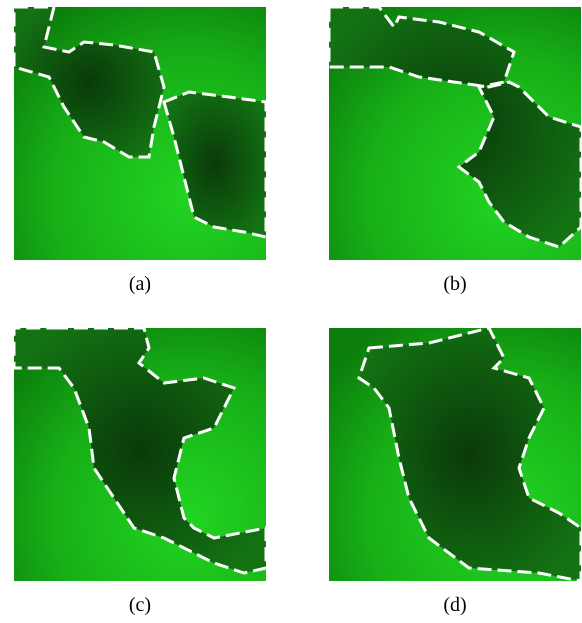 The height and width of the screenshot is (623, 582). I want to click on panel-label: (b), so click(454, 284).